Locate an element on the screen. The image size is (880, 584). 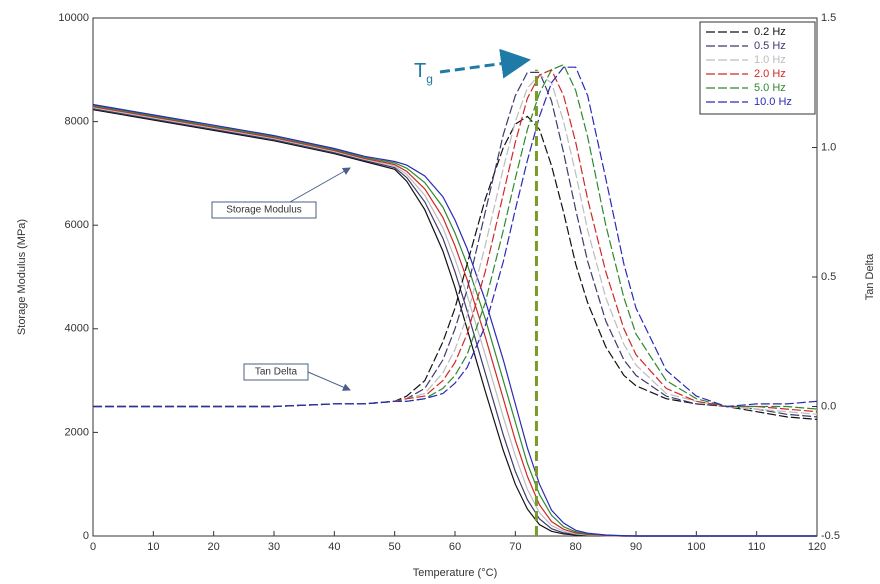
legend-label: 0.2 Hz is located at coordinates (770, 32).